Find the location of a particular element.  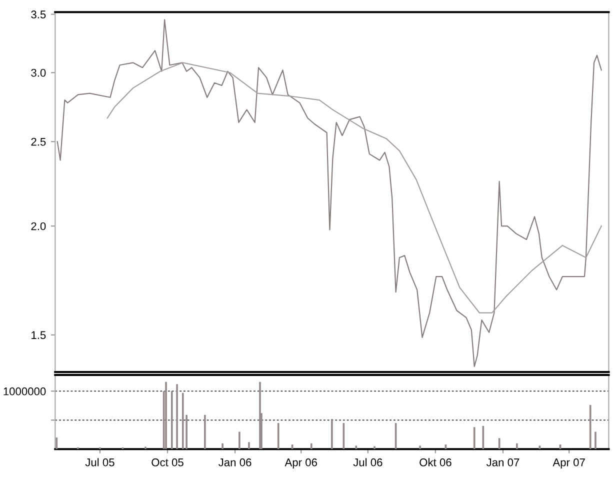

x-tick-label: Okt 06 is located at coordinates (436, 462).